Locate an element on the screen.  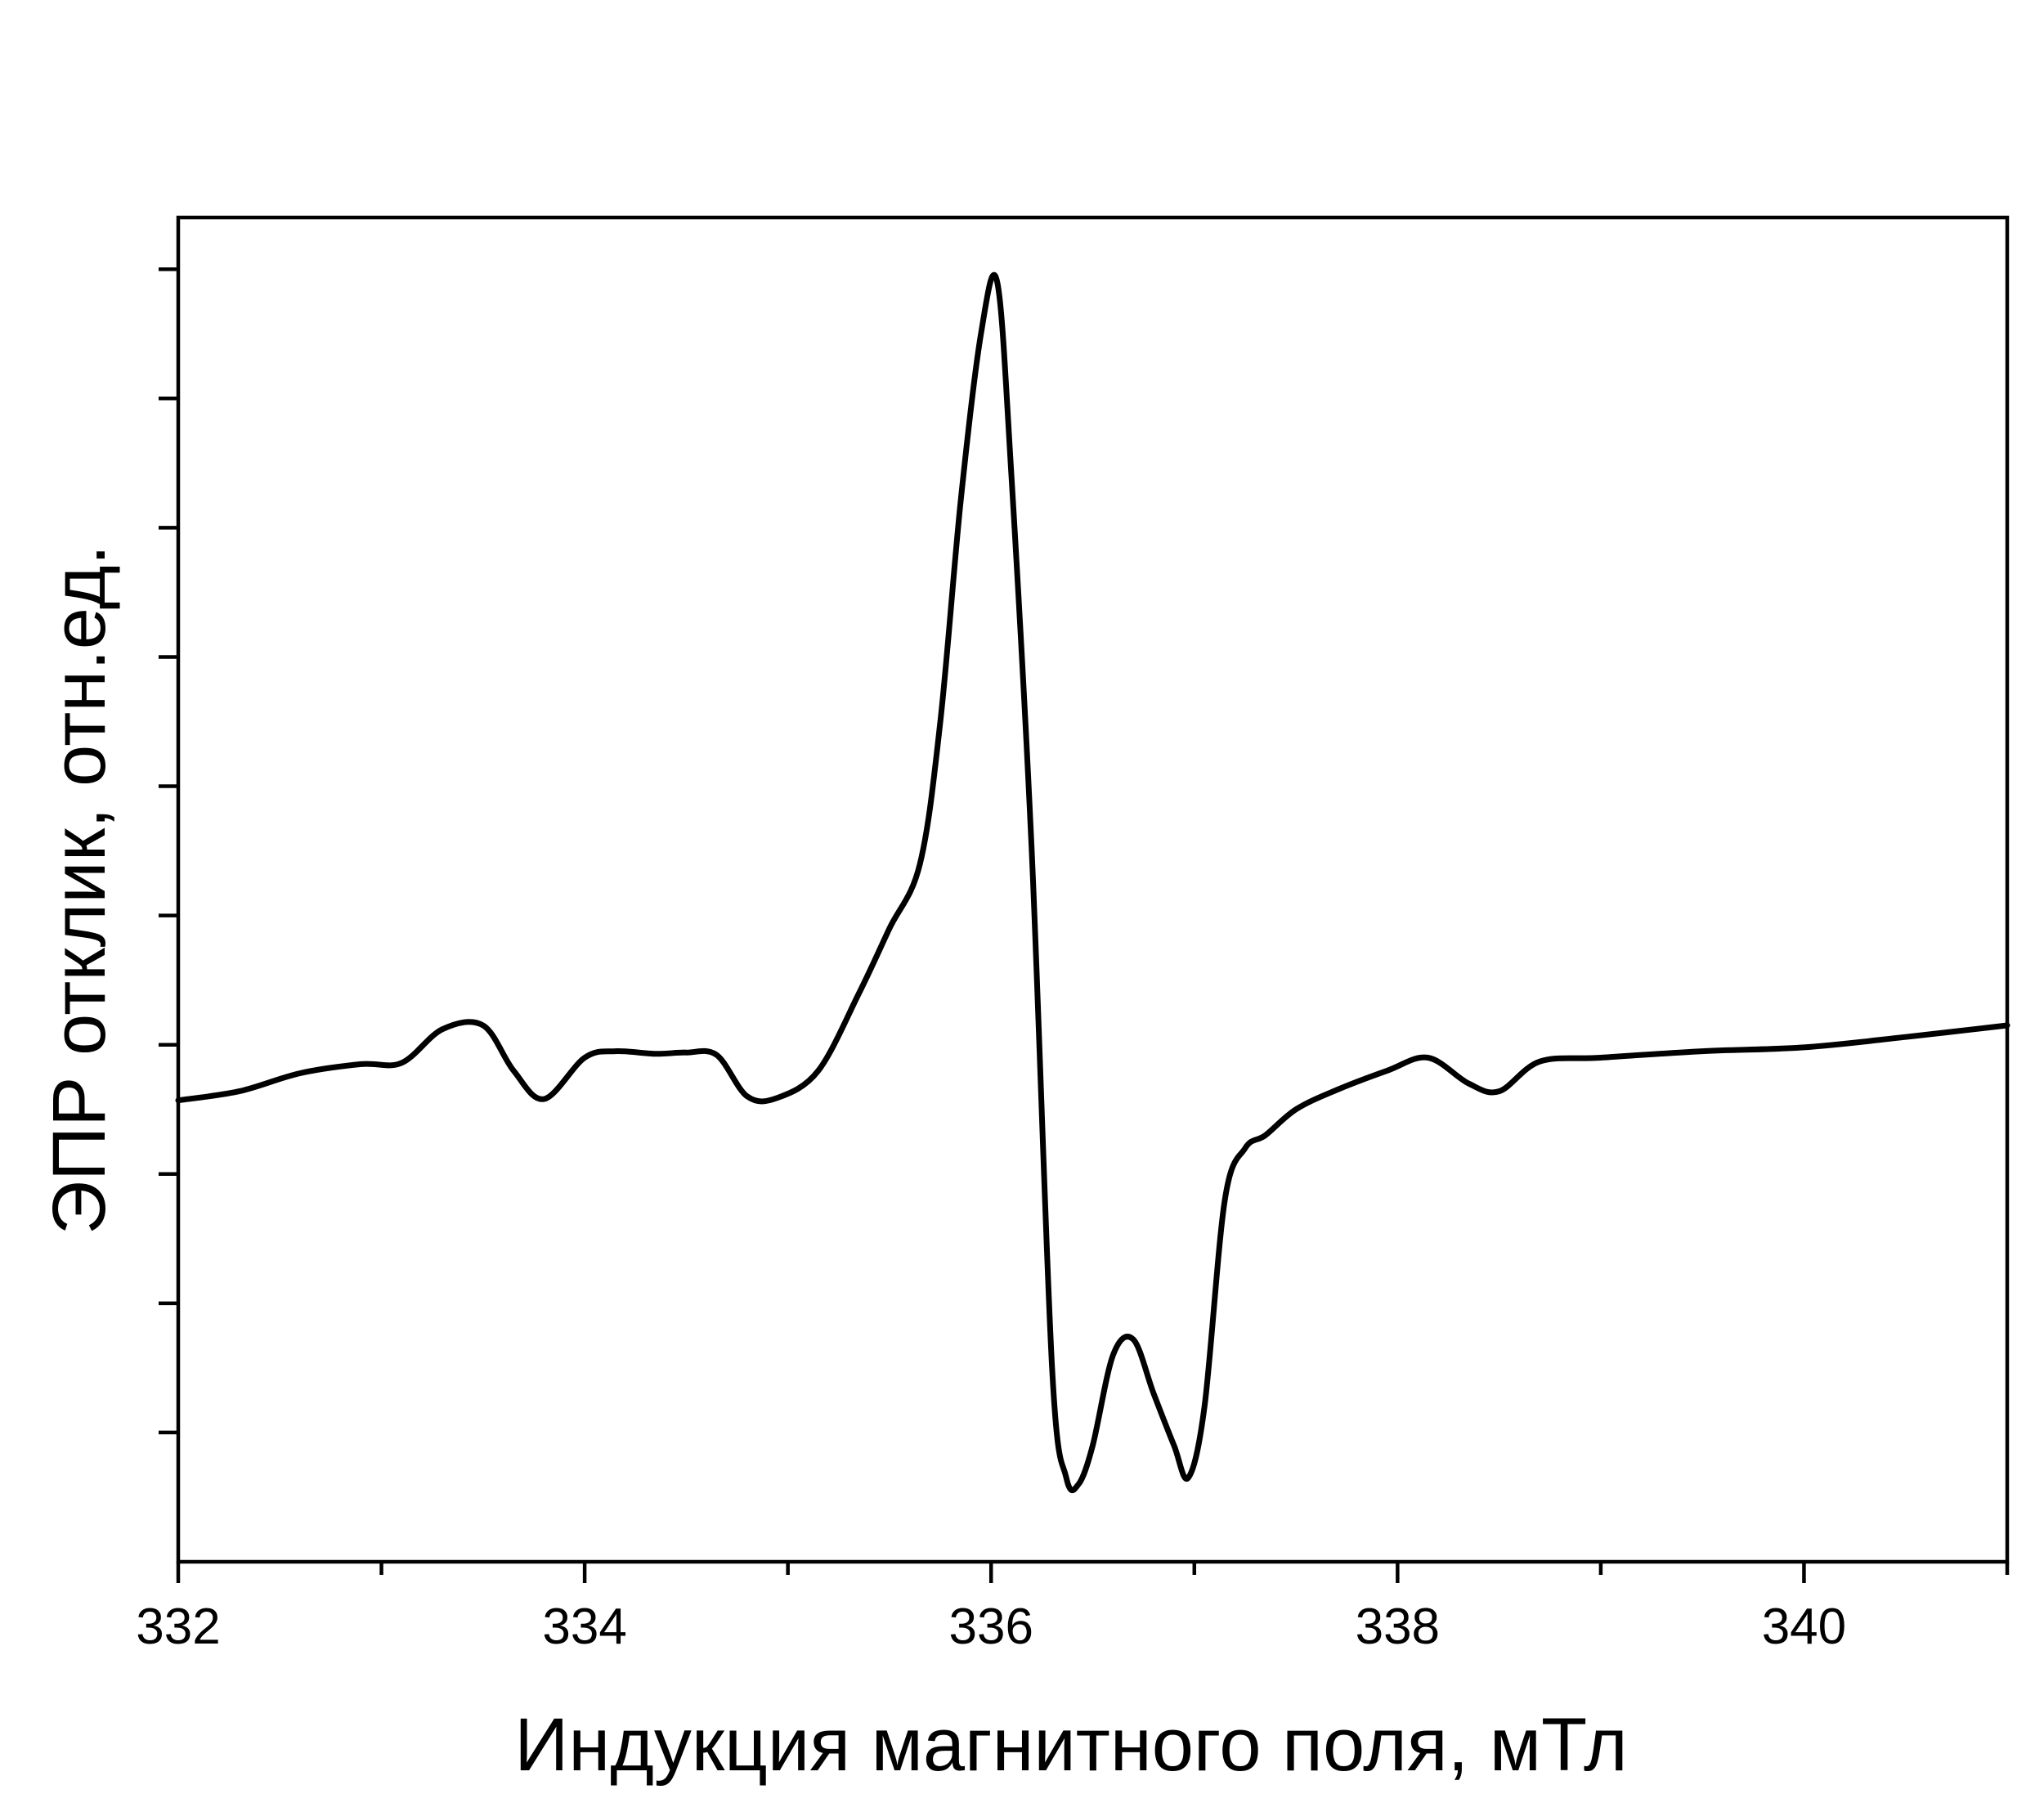
x-tick-label: 336 is located at coordinates (991, 1627).